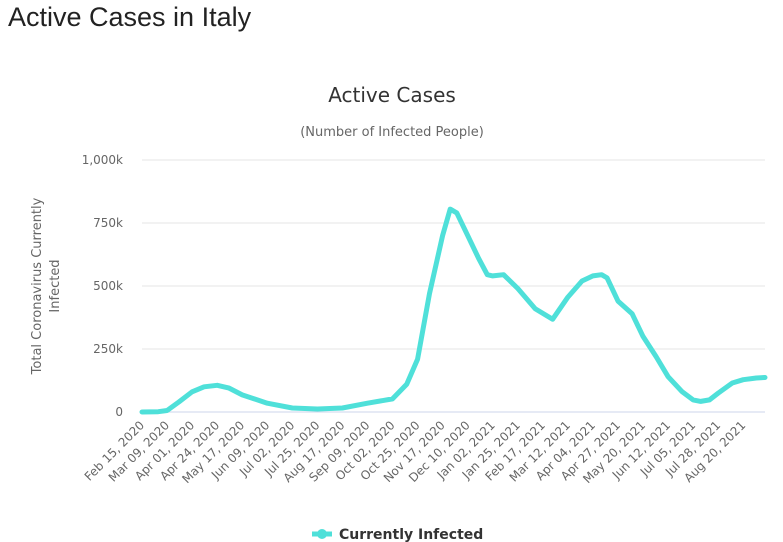 The height and width of the screenshot is (542, 783). Describe the element at coordinates (392, 132) in the screenshot. I see `chart-subtitle: (Number of Infected People)` at that location.